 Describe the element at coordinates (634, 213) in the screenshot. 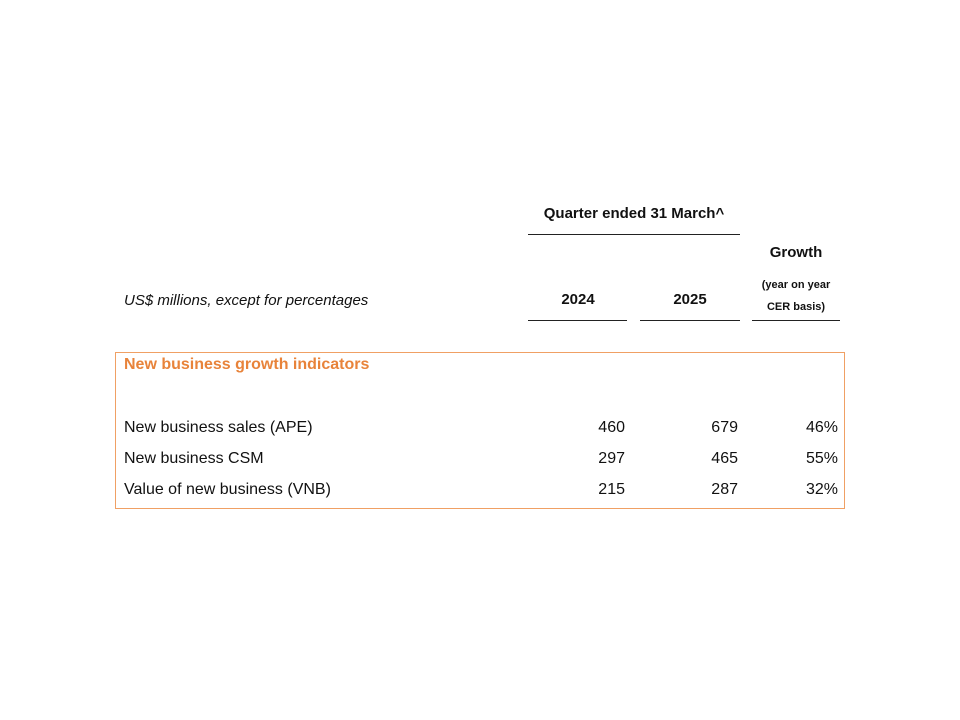

I see `quarter-header: Quarter ended 31 March^` at that location.